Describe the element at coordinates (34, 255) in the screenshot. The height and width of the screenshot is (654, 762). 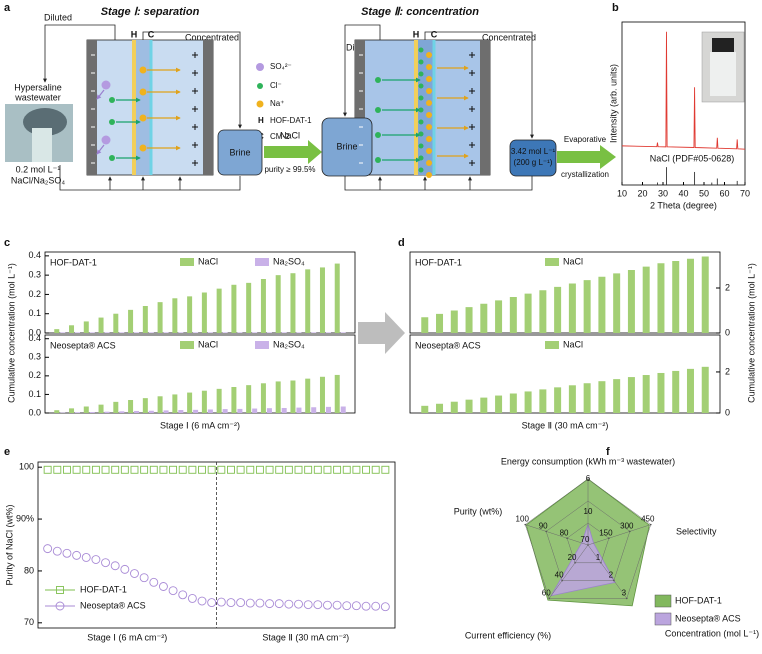
I see `y-tick-label: 0.4` at that location.